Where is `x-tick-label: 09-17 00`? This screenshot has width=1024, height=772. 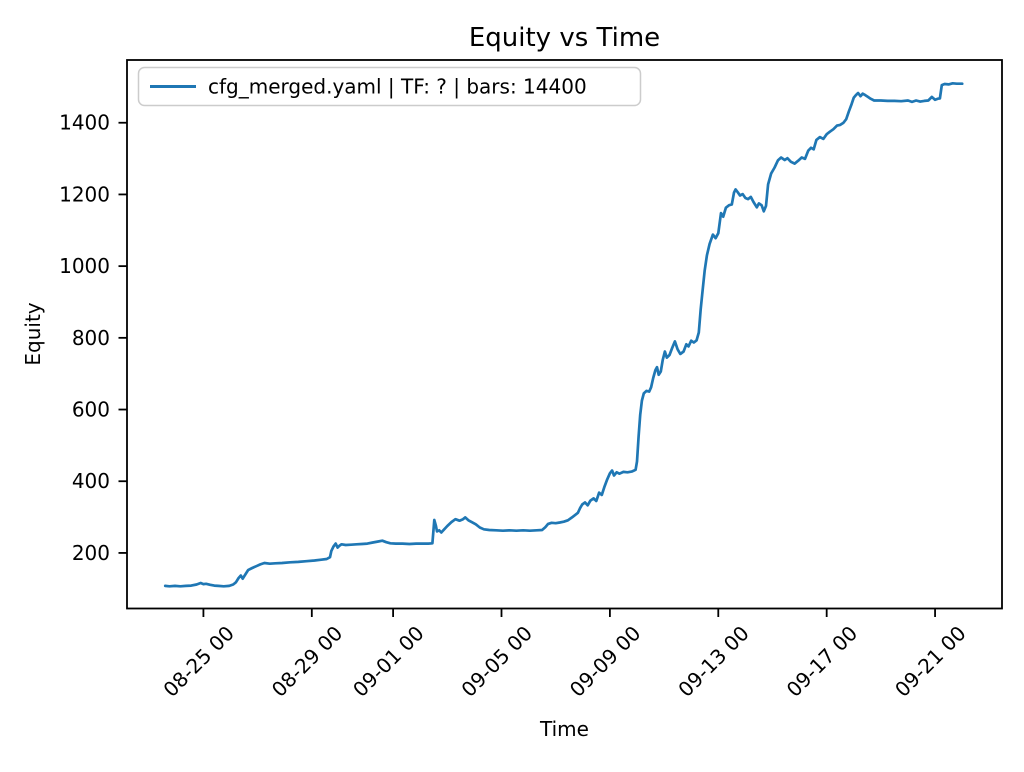
x-tick-label: 09-17 00 is located at coordinates (822, 661).